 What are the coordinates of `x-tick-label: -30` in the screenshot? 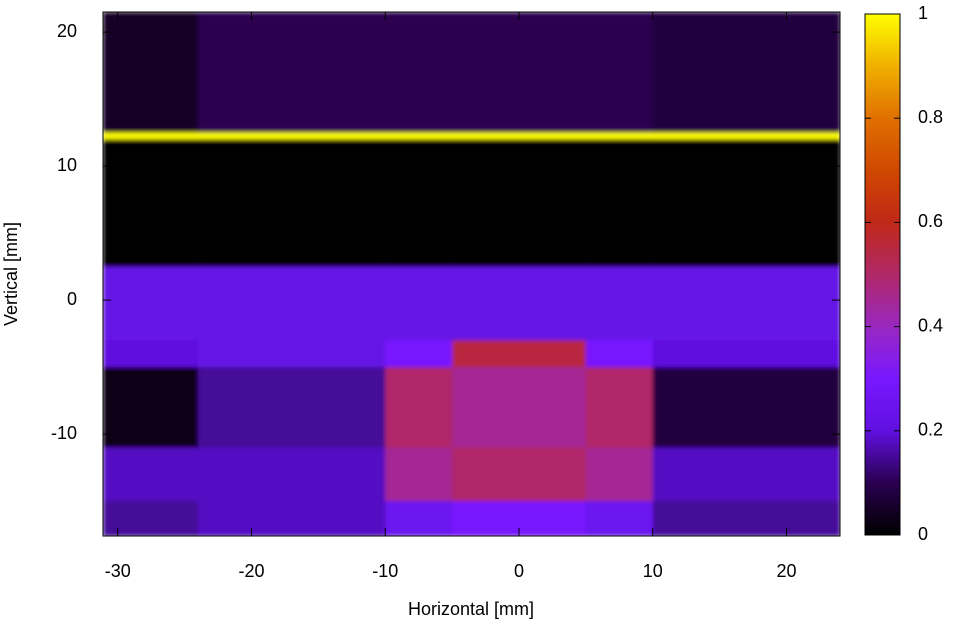 It's located at (118, 571).